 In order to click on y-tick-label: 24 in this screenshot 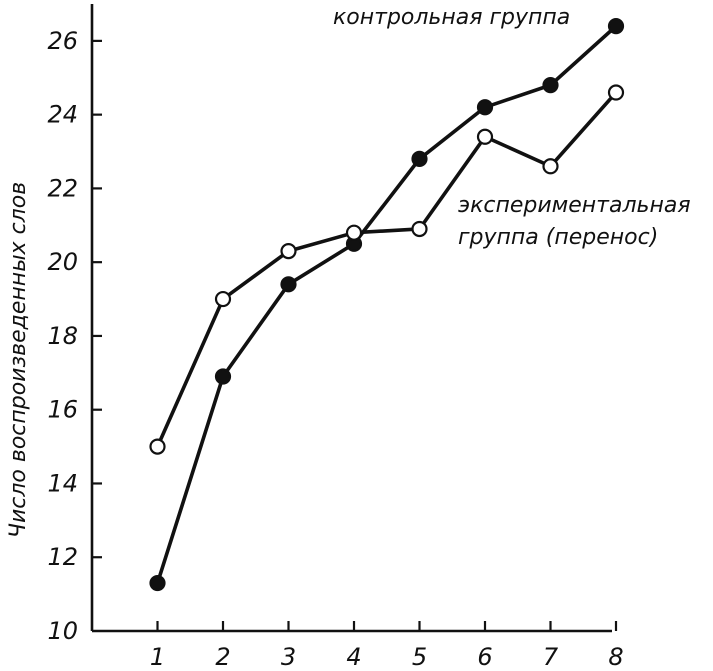, I will do `click(62, 115)`.